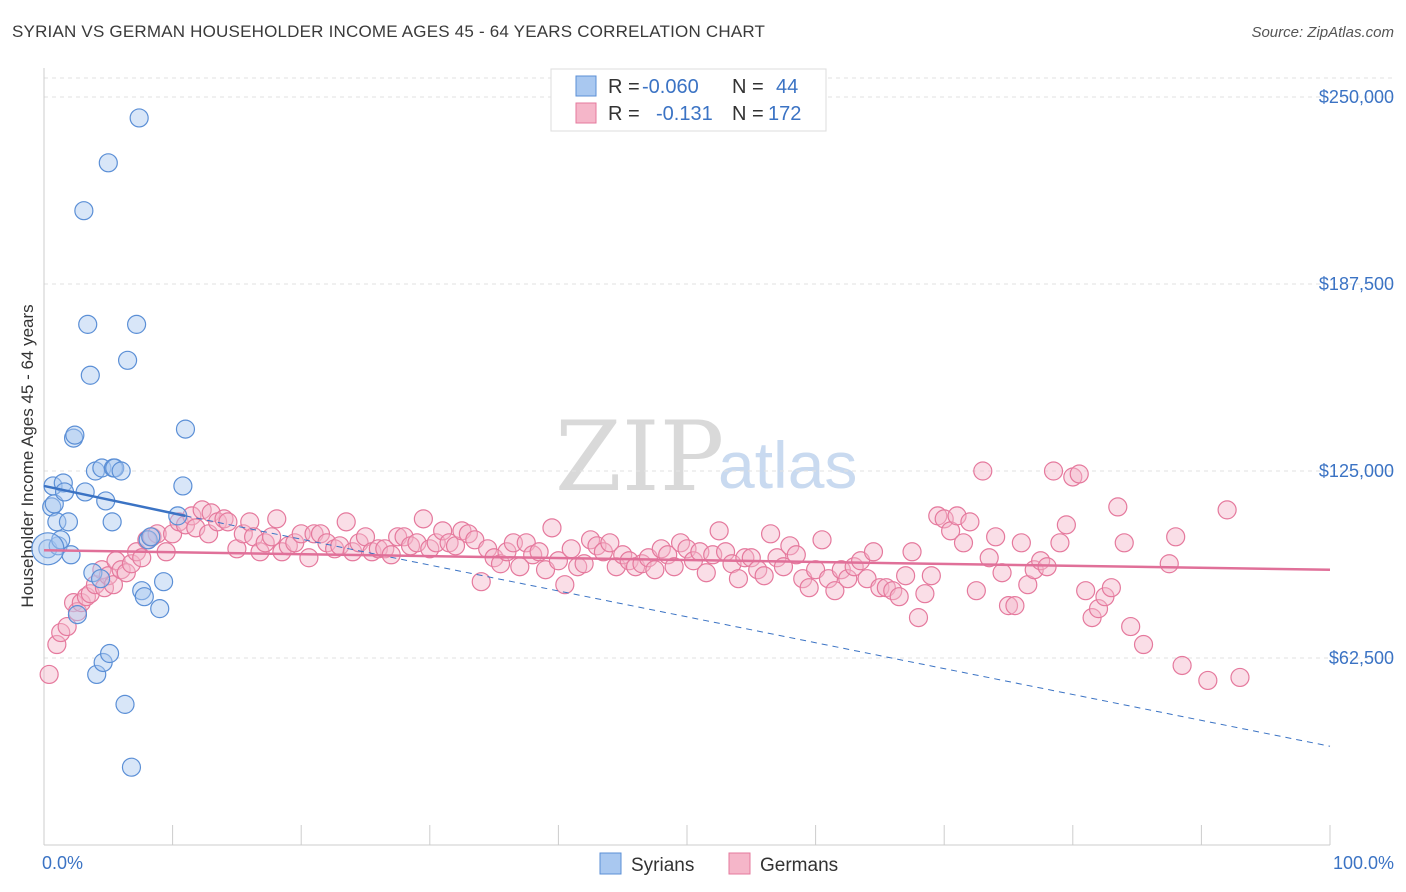 The height and width of the screenshot is (892, 1406). I want to click on legend-swatch-germans, so click(586, 113).